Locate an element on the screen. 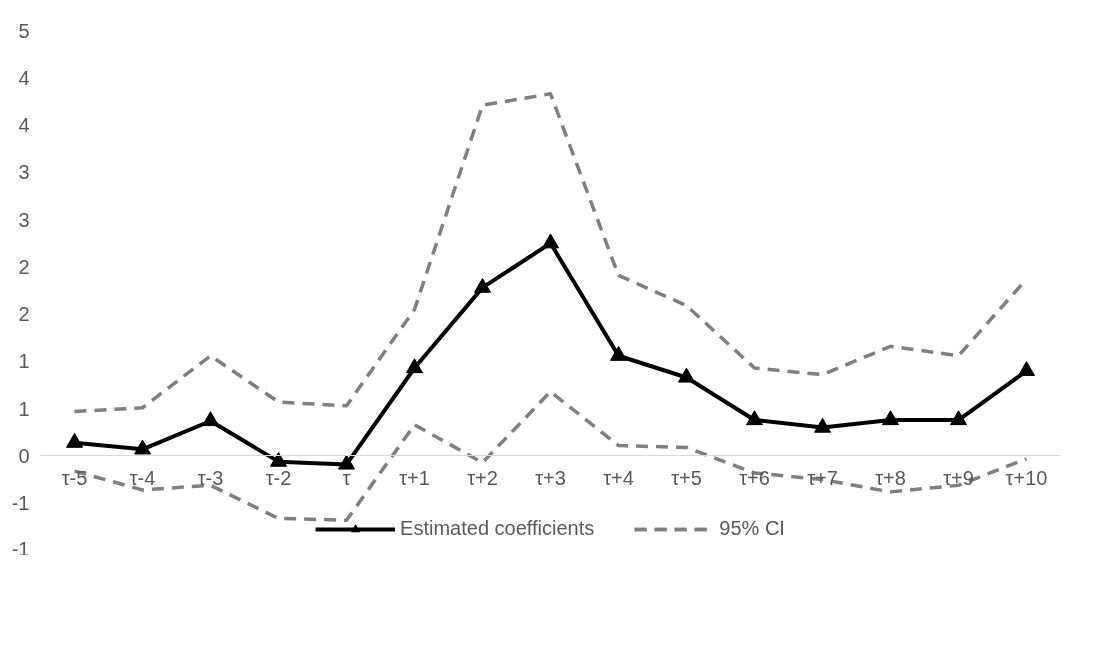 The height and width of the screenshot is (666, 1105). x-tick-label: τ-2 is located at coordinates (278, 477).